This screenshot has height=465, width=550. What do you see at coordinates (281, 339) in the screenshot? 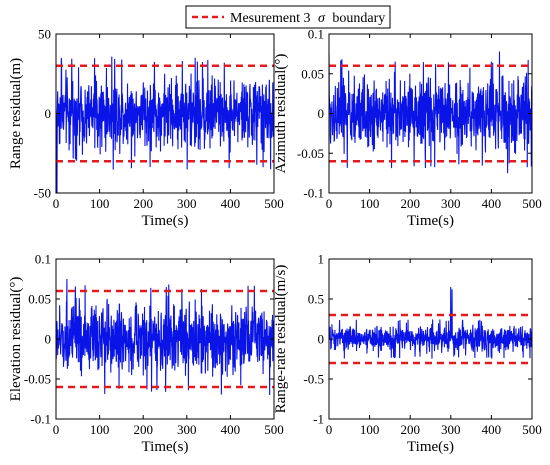
I see `y-axis-label: Range-rate residual(m/s)` at bounding box center [281, 339].